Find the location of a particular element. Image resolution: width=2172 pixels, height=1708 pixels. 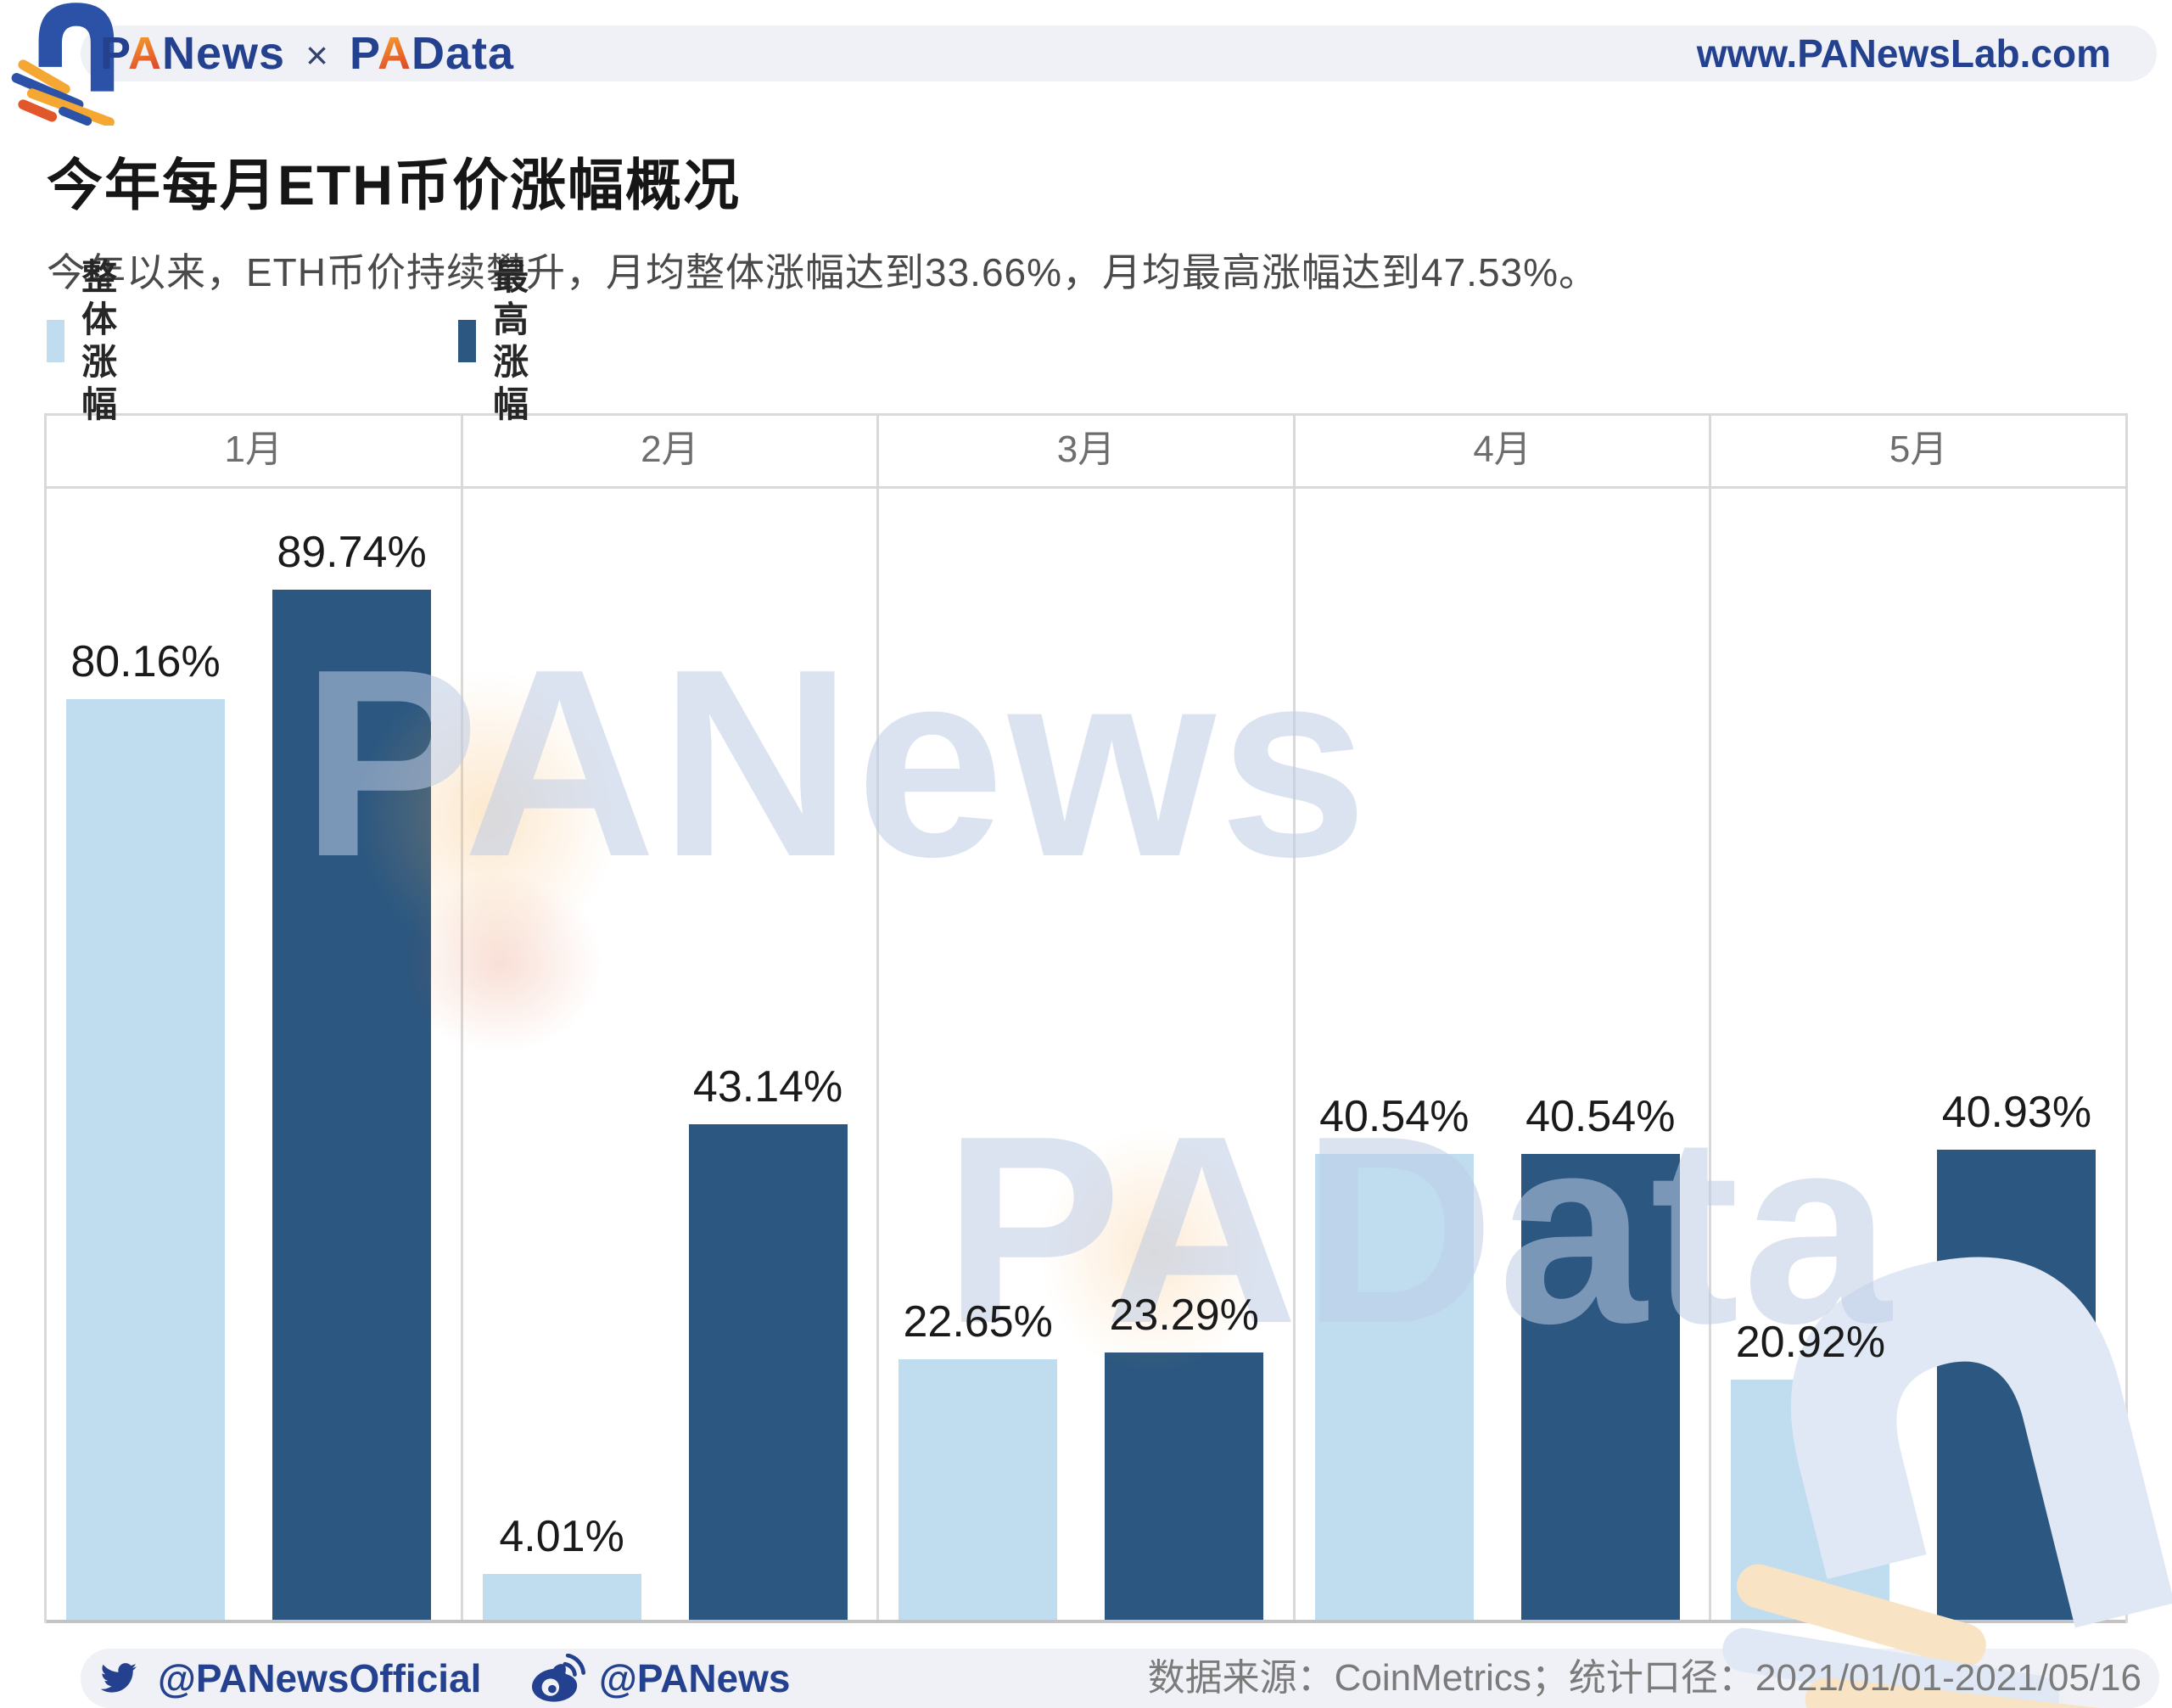

bar-value-label: 80.16% is located at coordinates (145, 661).